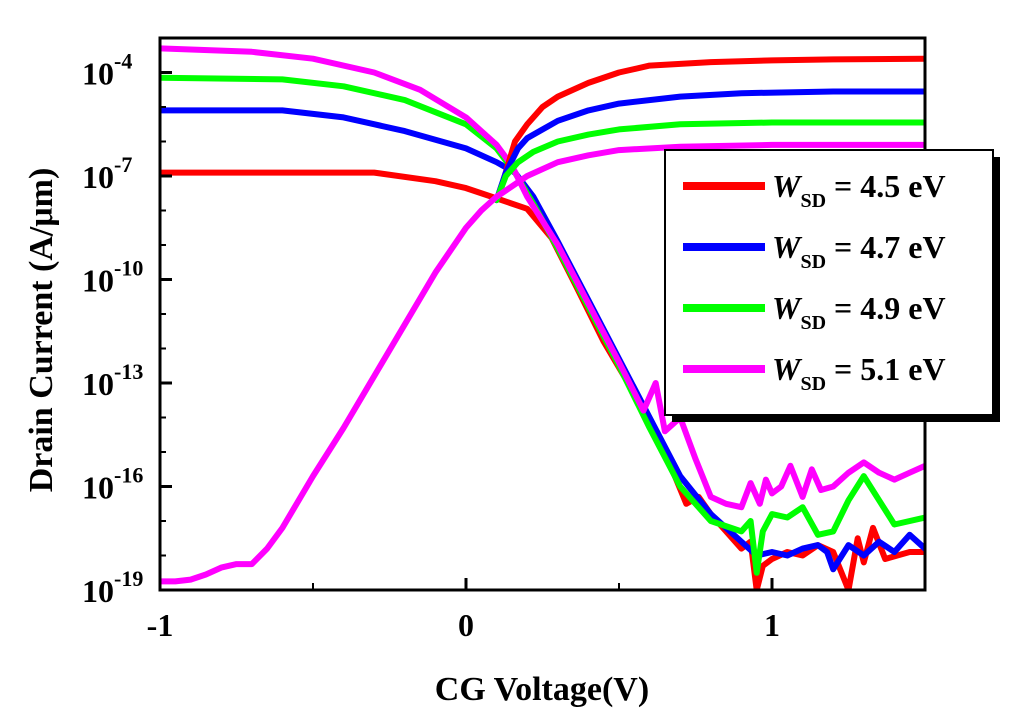 This screenshot has height=720, width=1033. I want to click on y-tick-label: 10⁻¹⁹, so click(112, 587).